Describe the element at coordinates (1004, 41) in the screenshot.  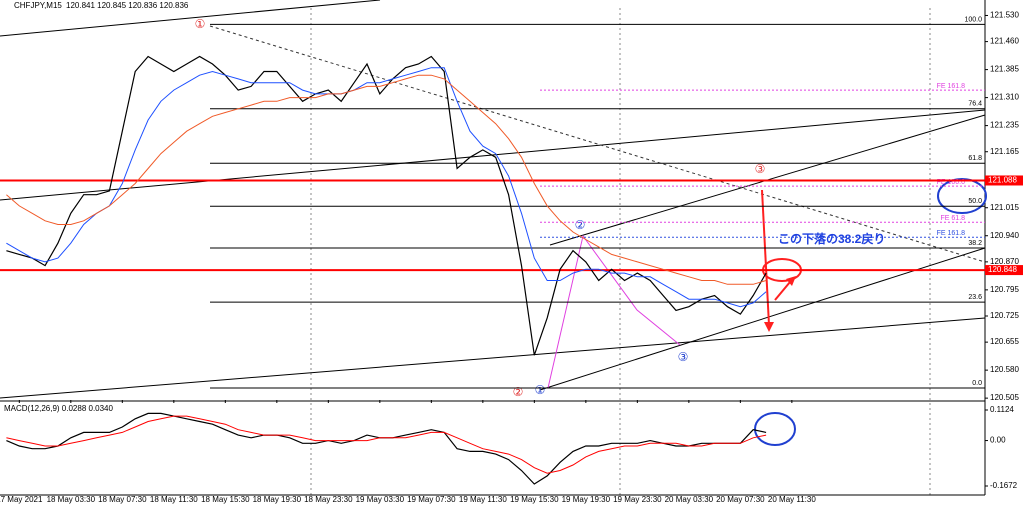
I see `y-tick-label: 121.460` at that location.